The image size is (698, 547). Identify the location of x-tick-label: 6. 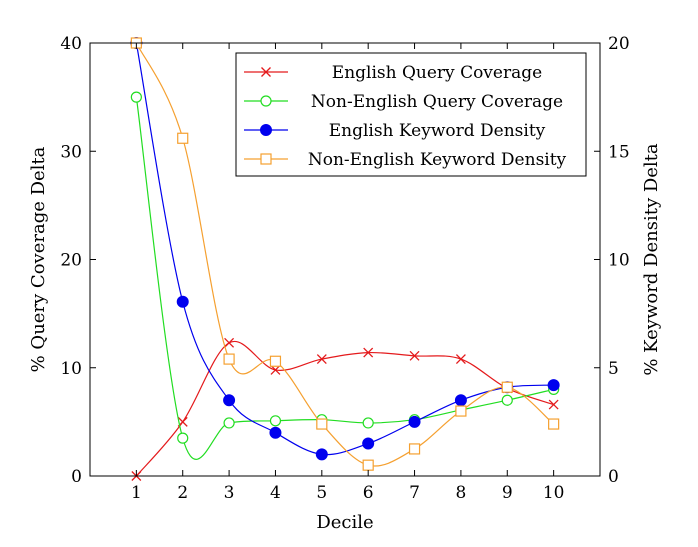
(368, 493).